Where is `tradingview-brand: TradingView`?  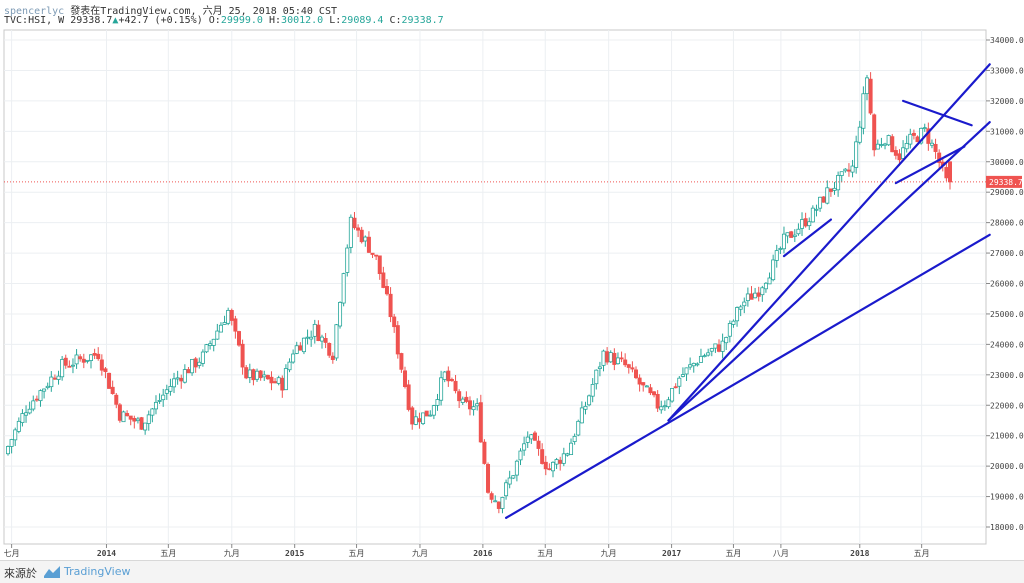
tradingview-brand: TradingView is located at coordinates (97, 571).